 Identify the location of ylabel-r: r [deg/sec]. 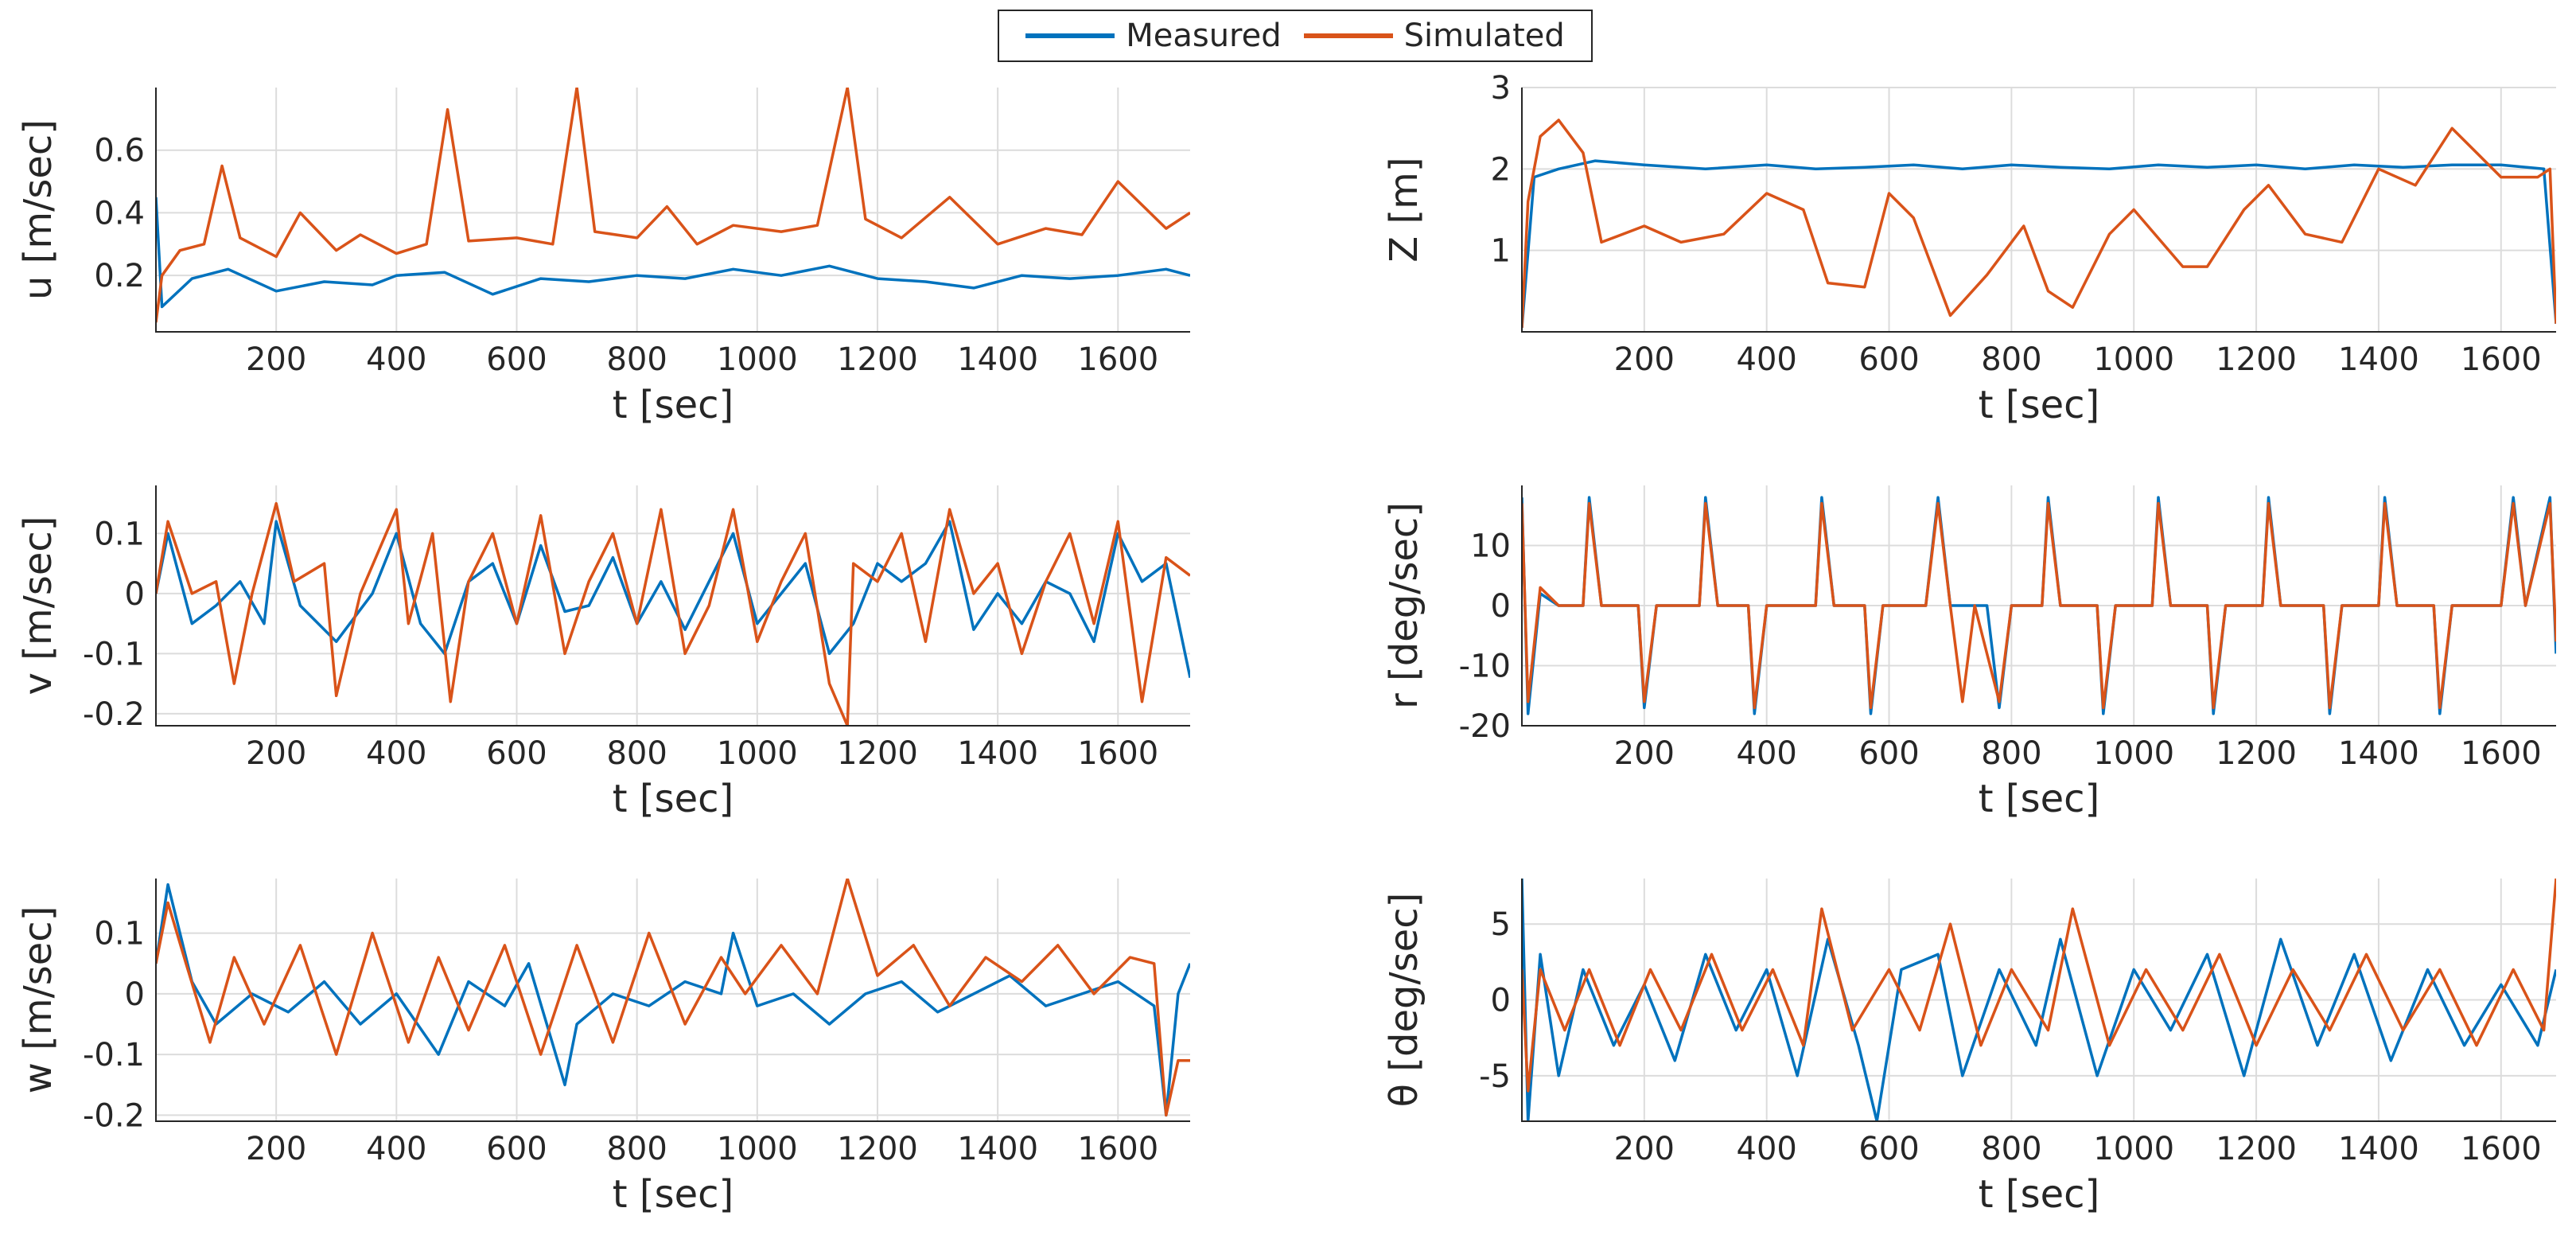
(1404, 605).